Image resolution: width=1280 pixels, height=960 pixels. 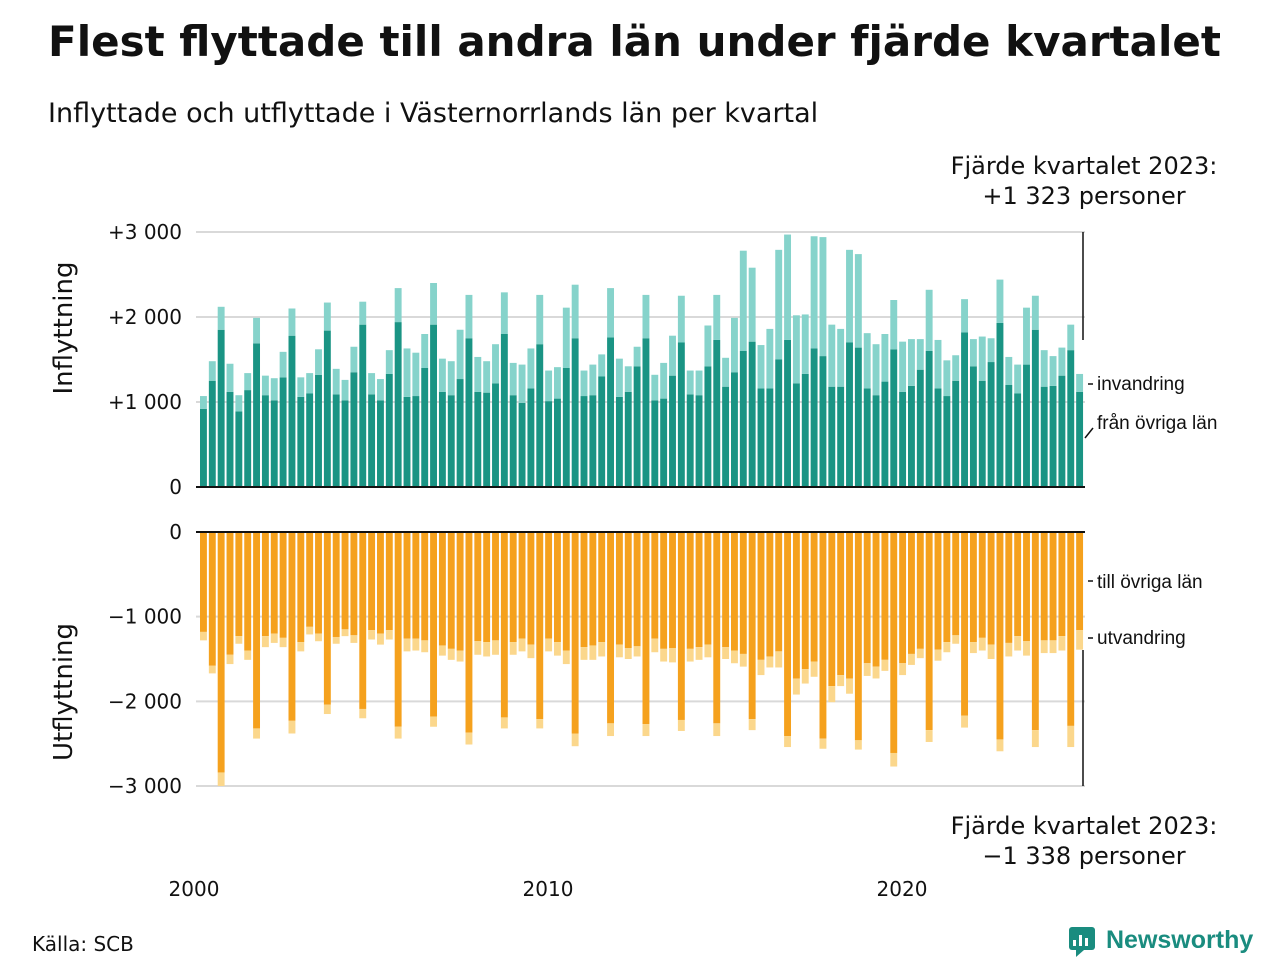 I want to click on outflow-y-tick-label: −1 000, so click(x=145, y=617).